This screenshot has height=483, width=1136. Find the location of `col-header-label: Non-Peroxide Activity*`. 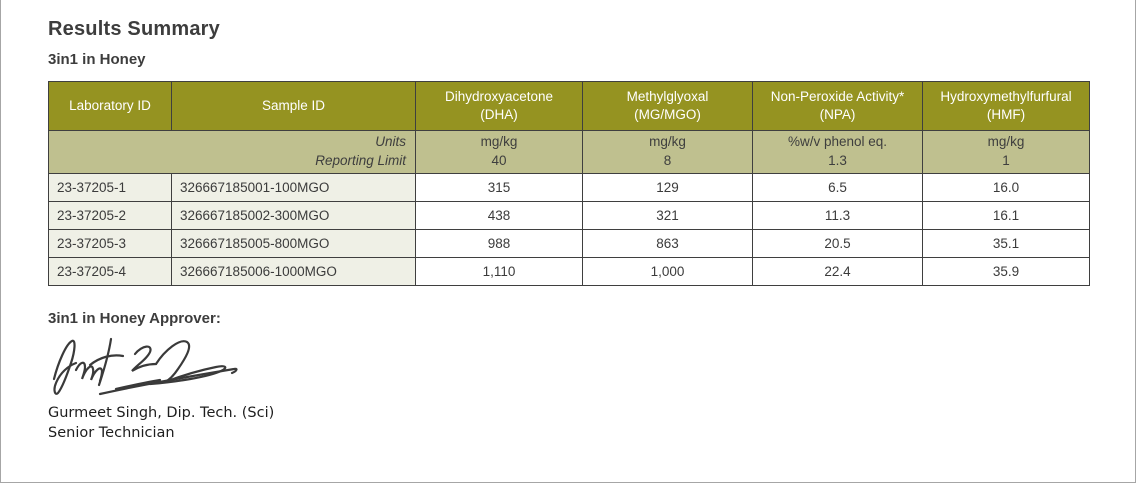

col-header-label: Non-Peroxide Activity* is located at coordinates (837, 96).